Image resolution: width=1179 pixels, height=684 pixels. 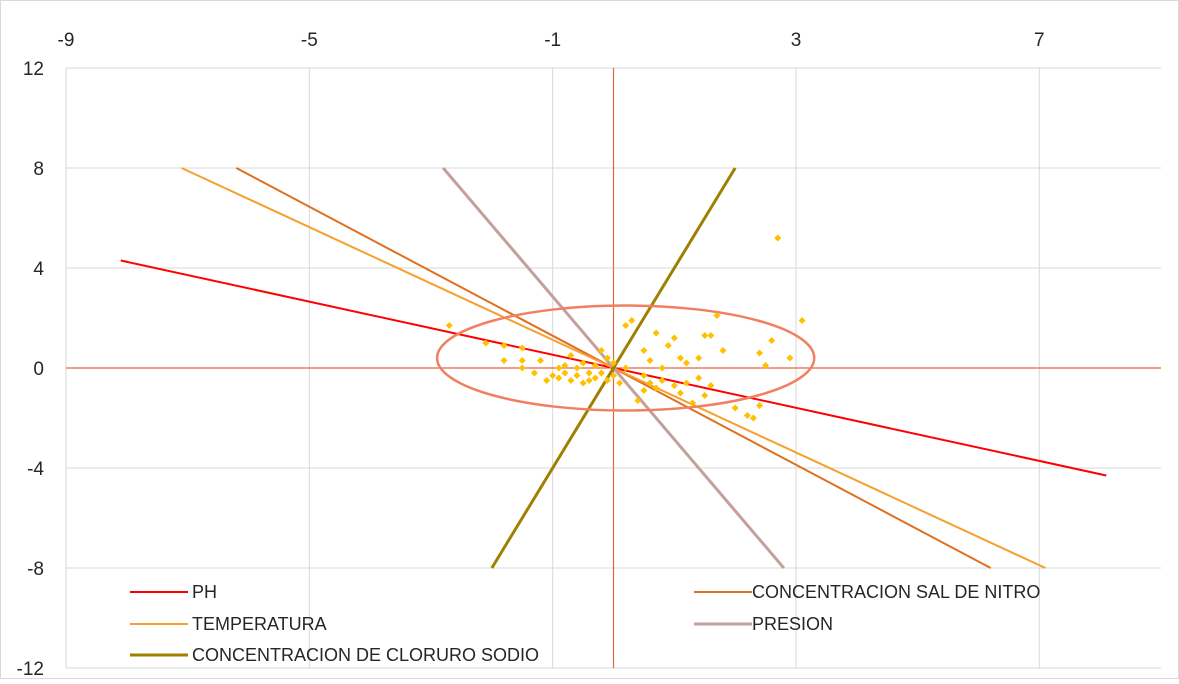 I want to click on x-tick-label: 7, so click(x=1039, y=40).